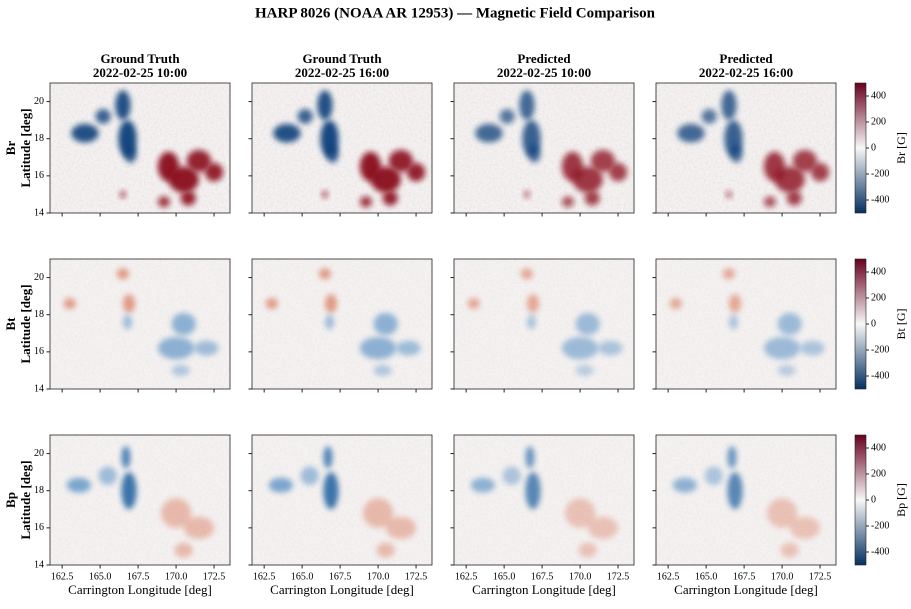  Describe the element at coordinates (10, 500) in the screenshot. I see `row-label: Bp` at that location.